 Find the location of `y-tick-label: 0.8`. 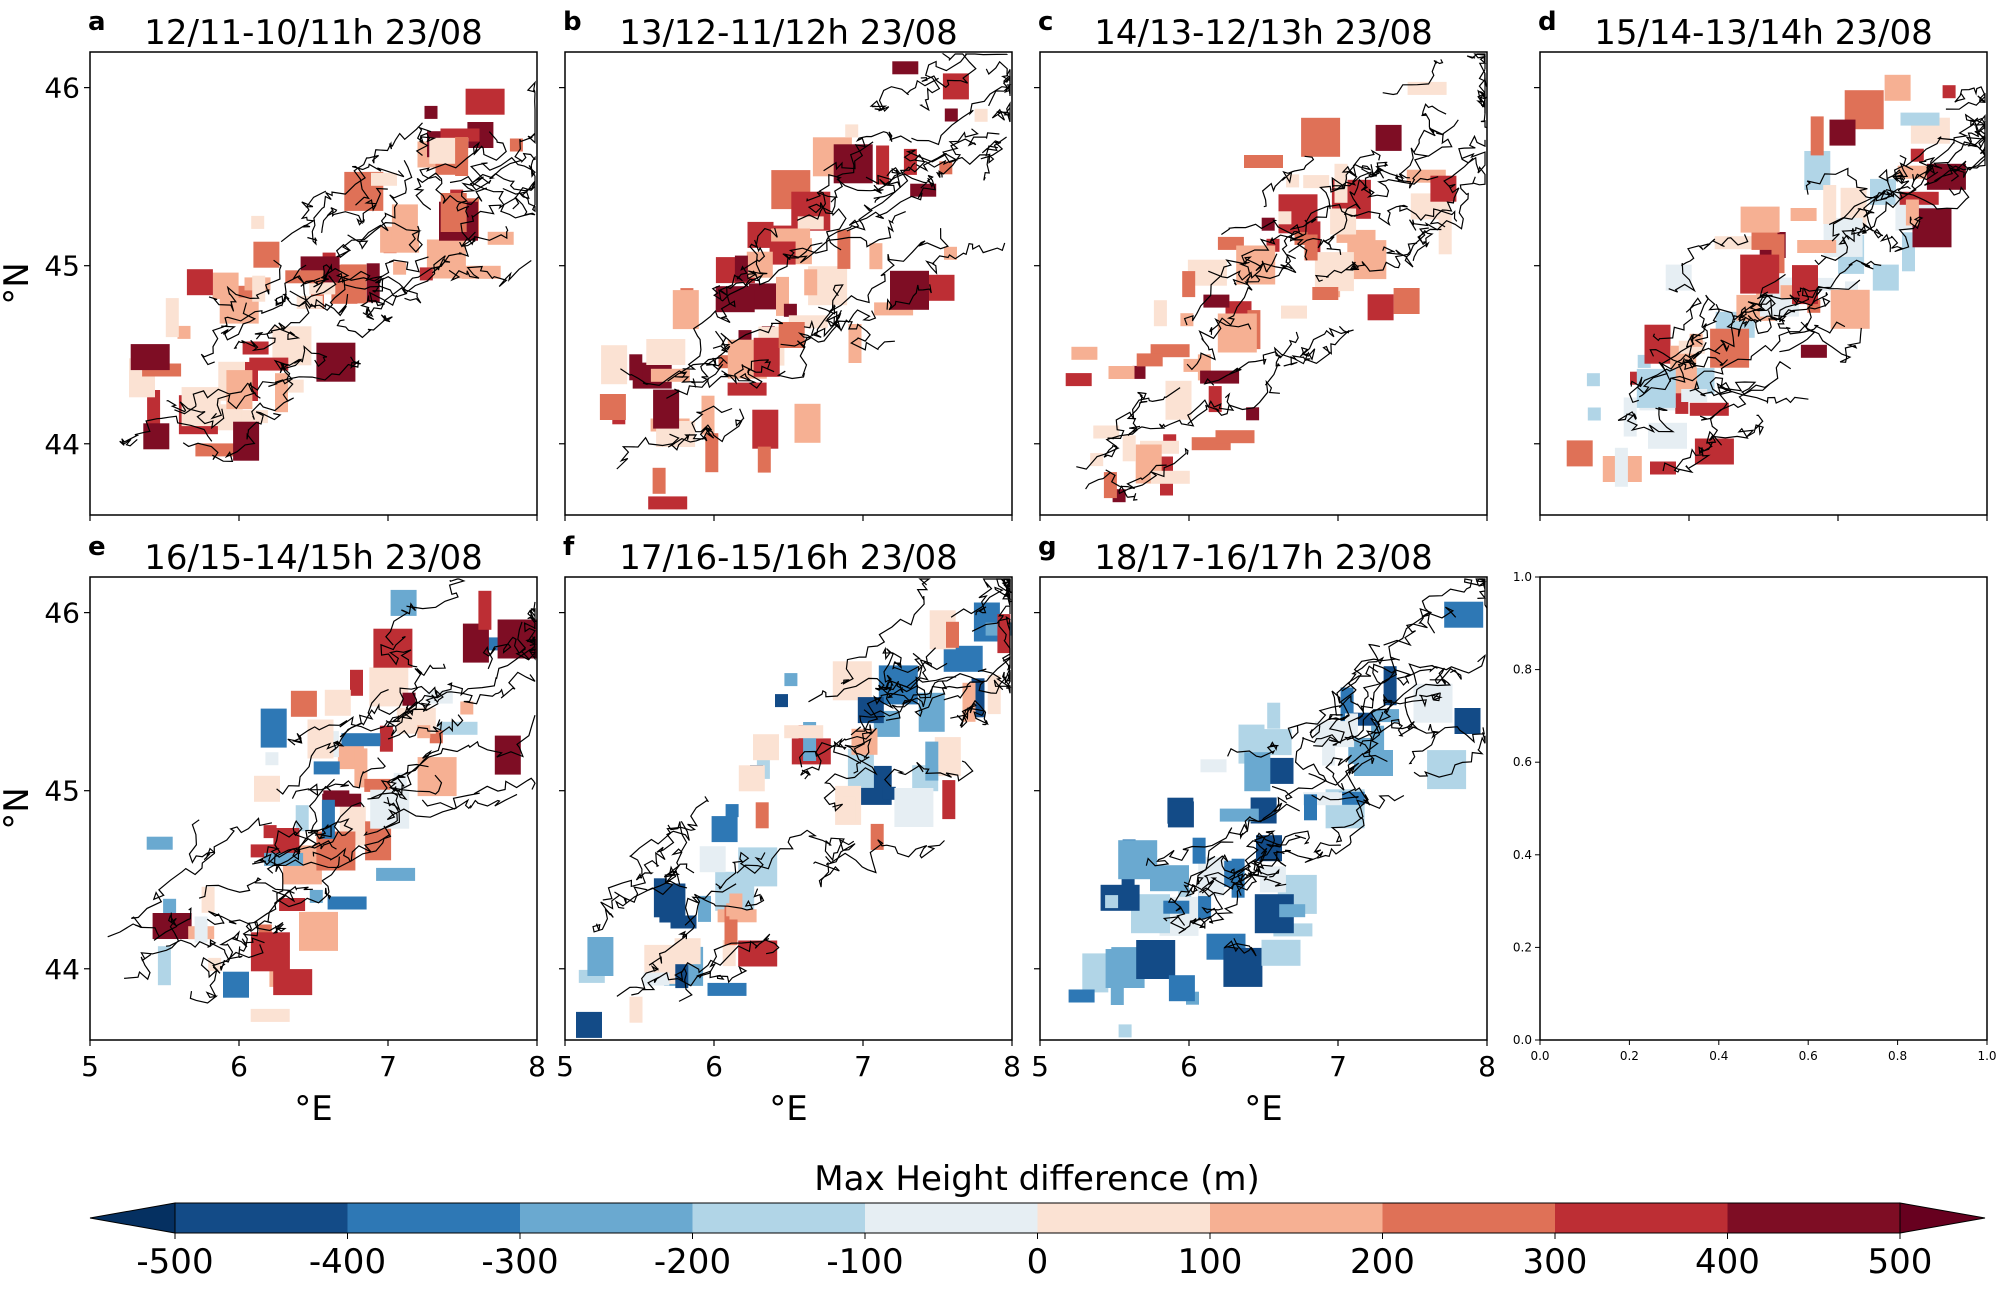

y-tick-label: 0.8 is located at coordinates (1522, 670).